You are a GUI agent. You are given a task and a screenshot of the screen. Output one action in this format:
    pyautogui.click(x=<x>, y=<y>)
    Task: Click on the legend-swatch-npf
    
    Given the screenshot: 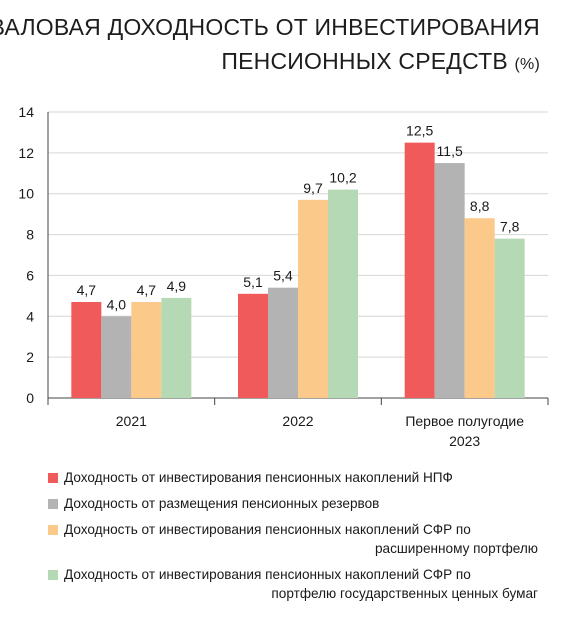 What is the action you would take?
    pyautogui.click(x=53, y=478)
    